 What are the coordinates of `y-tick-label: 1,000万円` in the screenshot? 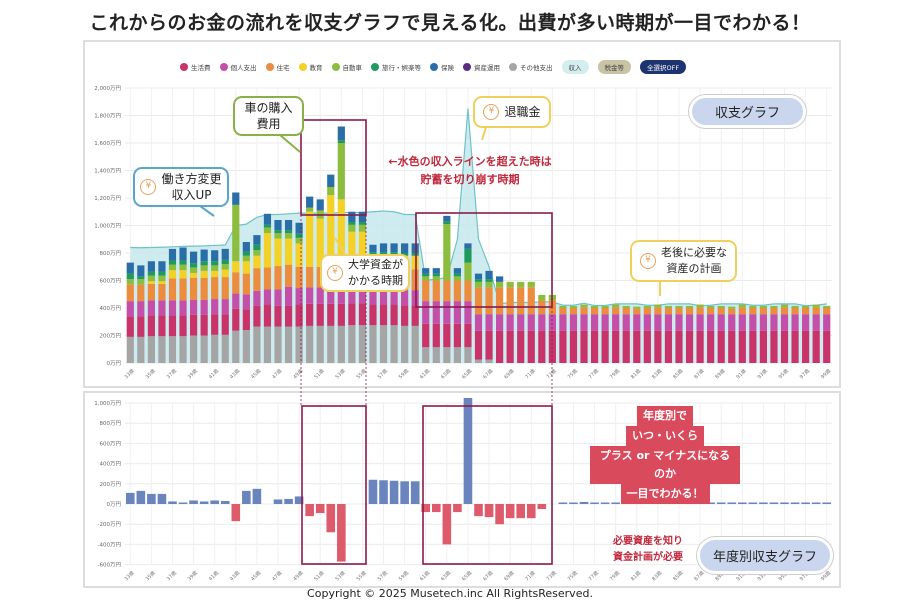 It's located at (107, 403).